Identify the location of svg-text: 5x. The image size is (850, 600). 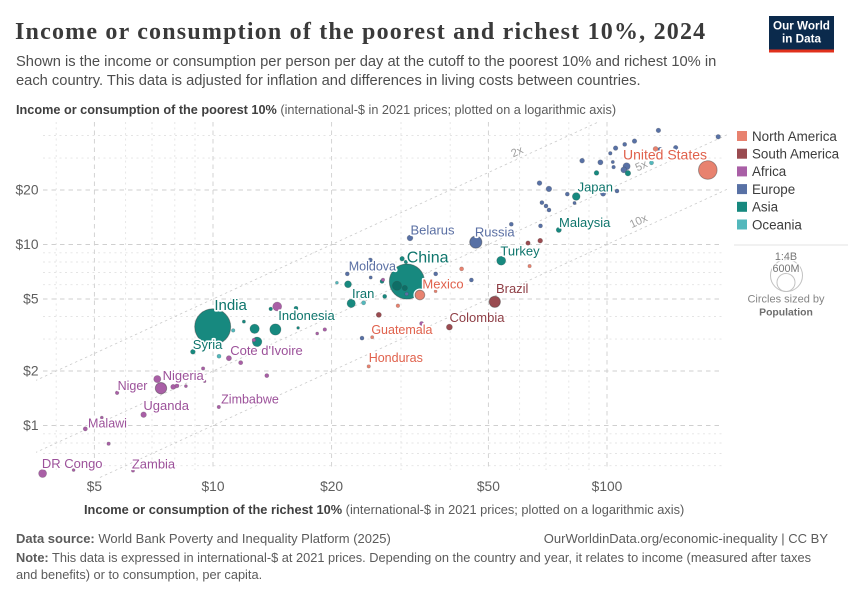
(642, 166).